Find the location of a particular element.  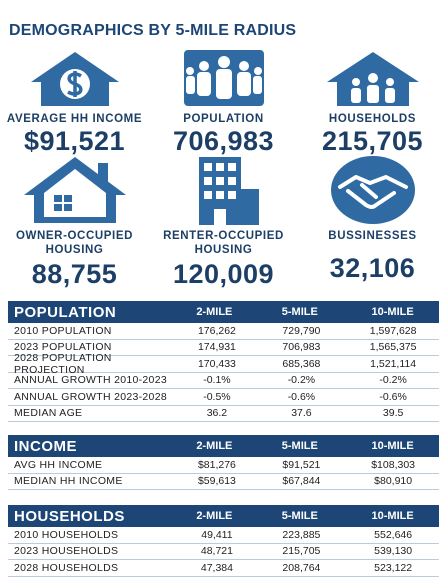

row-label: 2028 POPULATION PROJECTION is located at coordinates (63, 363).